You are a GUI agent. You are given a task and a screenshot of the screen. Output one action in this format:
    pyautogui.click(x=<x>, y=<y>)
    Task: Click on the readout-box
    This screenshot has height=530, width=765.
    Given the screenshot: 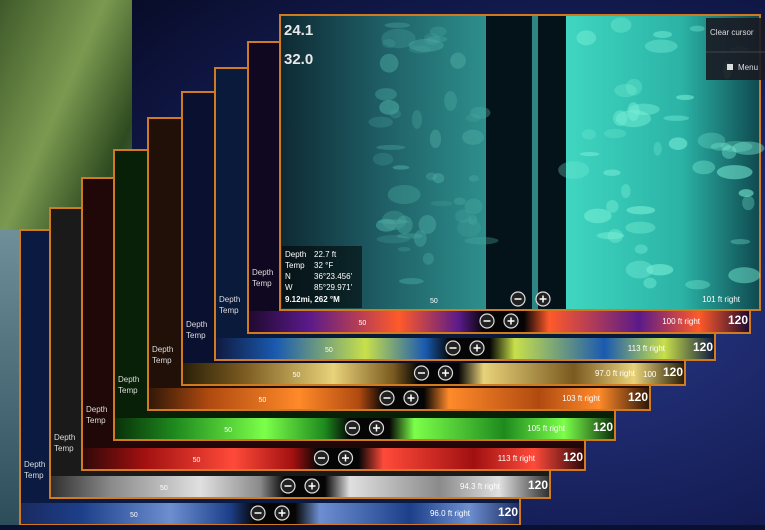 What is the action you would take?
    pyautogui.click(x=322, y=277)
    